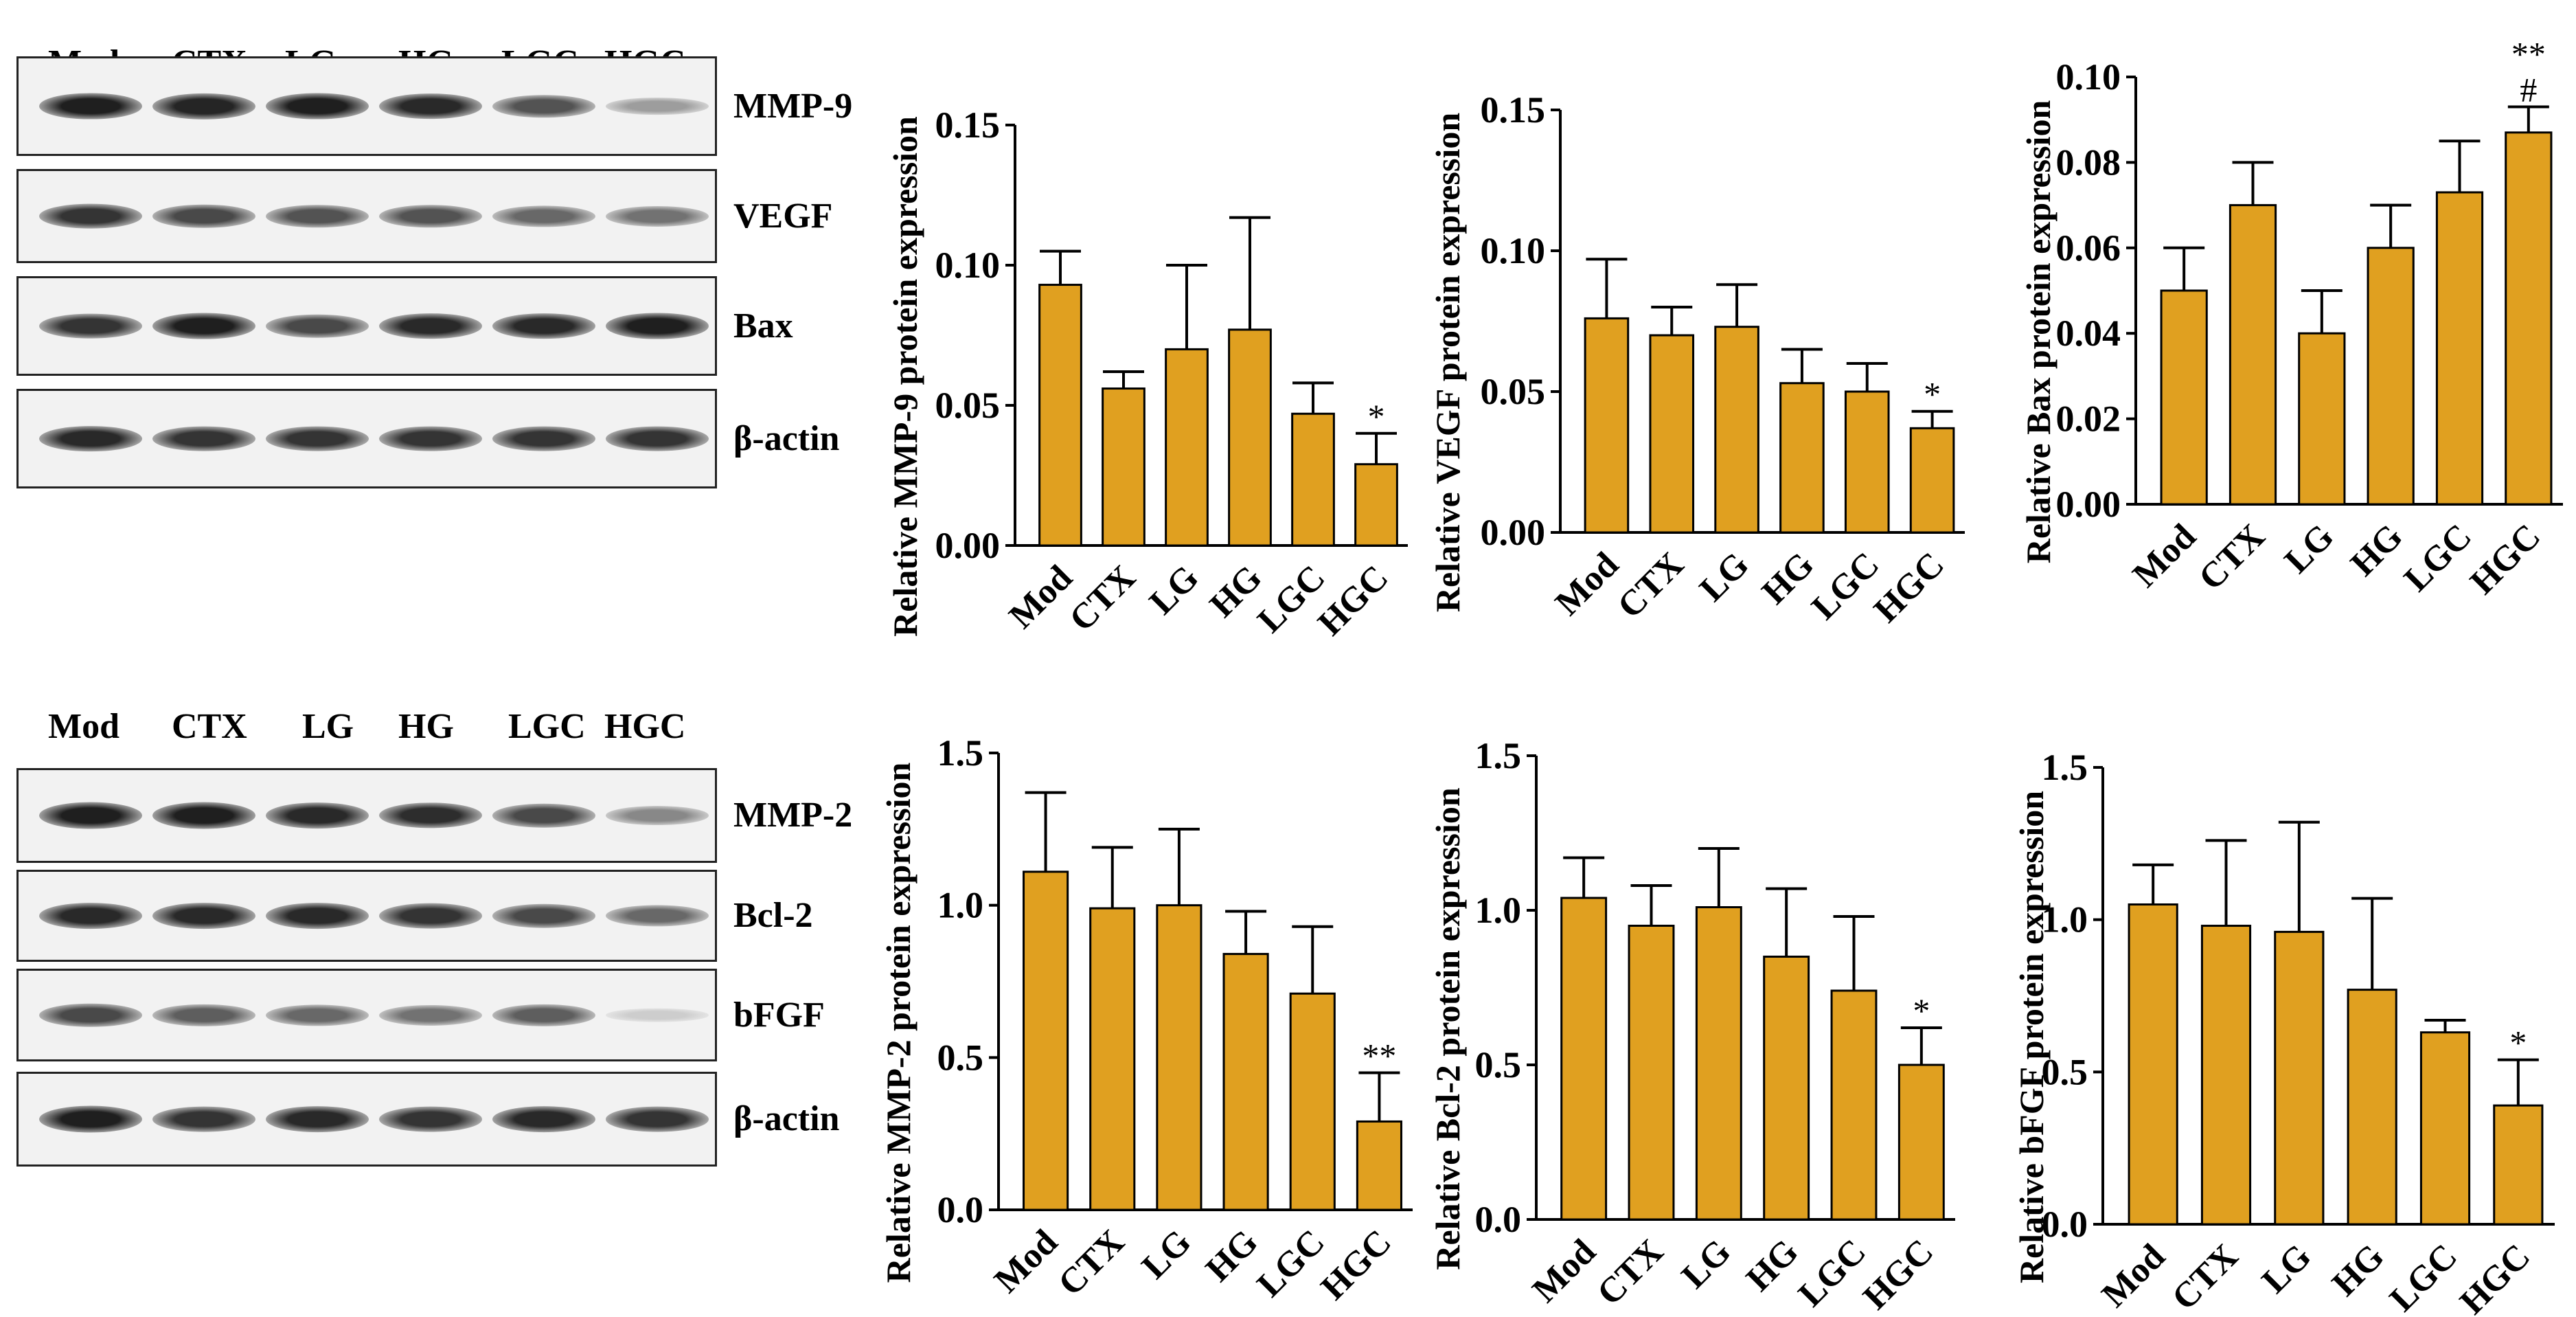 The width and height of the screenshot is (2576, 1317). What do you see at coordinates (426, 727) in the screenshot?
I see `lane-label: HG` at bounding box center [426, 727].